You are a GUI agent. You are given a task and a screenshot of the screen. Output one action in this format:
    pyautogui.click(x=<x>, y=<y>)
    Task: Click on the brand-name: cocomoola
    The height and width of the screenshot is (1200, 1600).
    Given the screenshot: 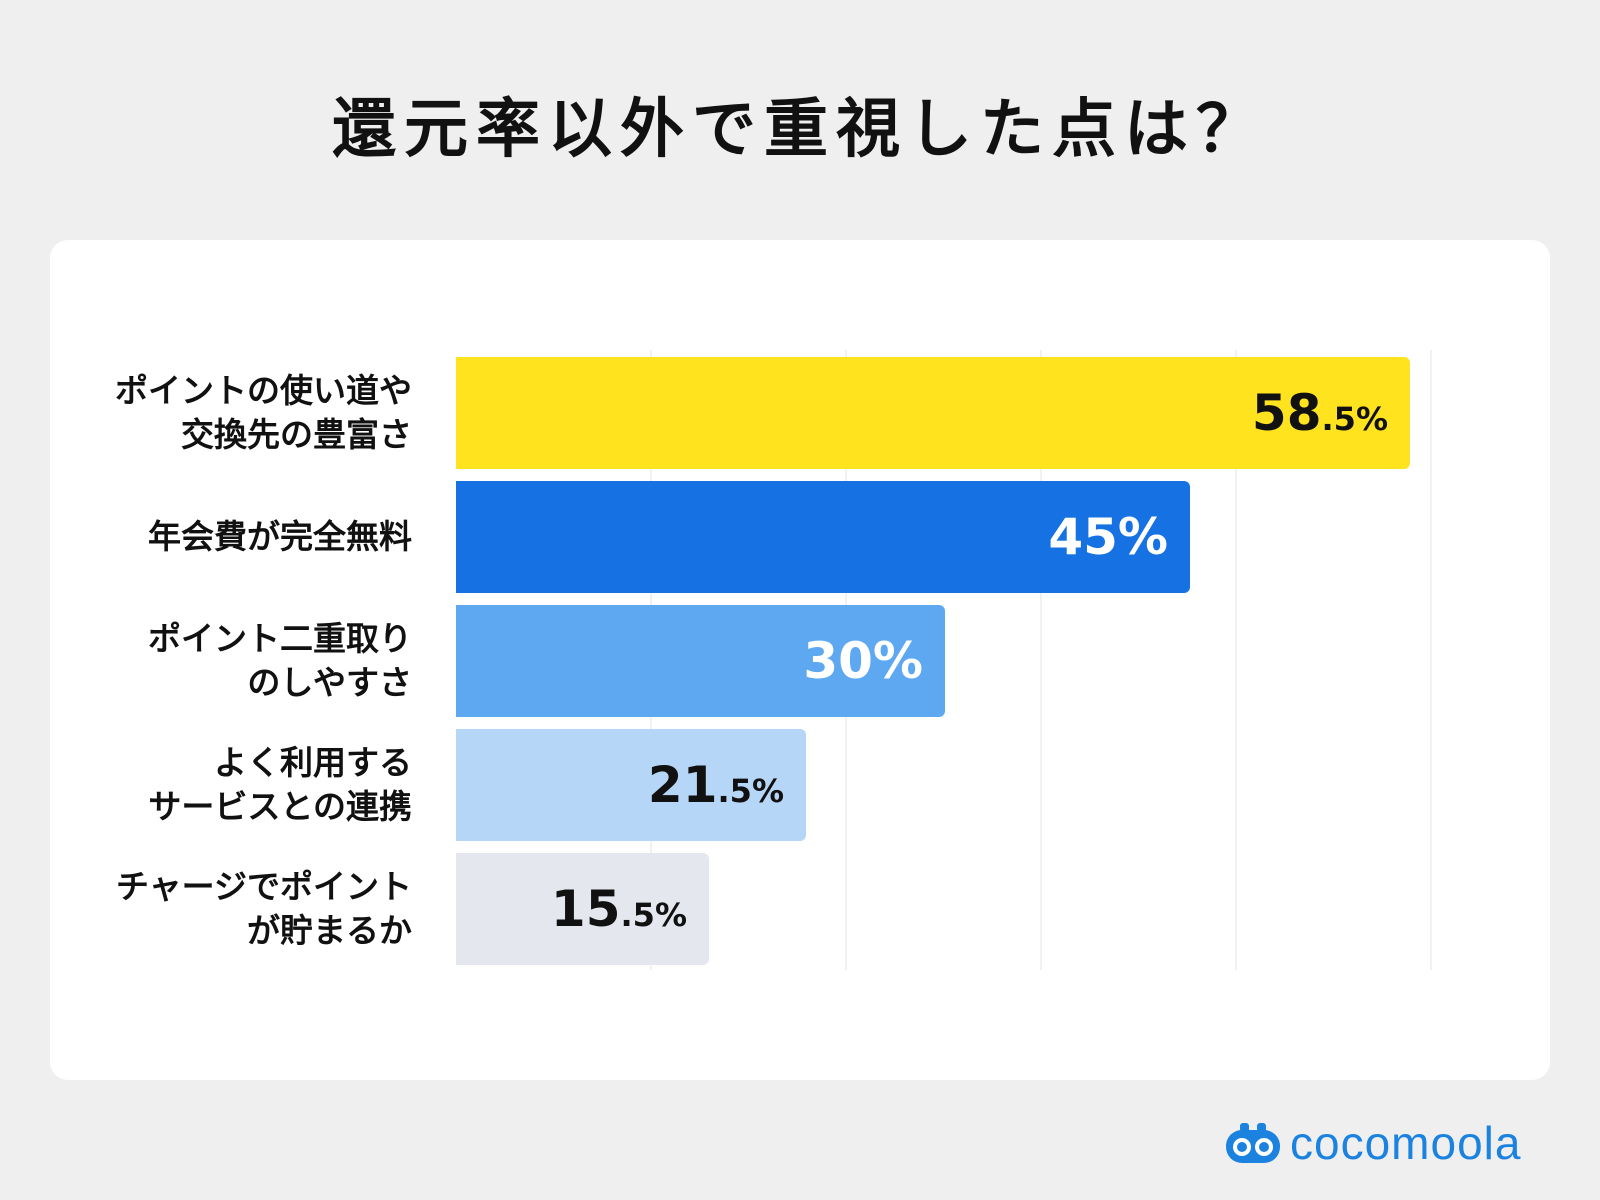 What is the action you would take?
    pyautogui.click(x=1406, y=1143)
    